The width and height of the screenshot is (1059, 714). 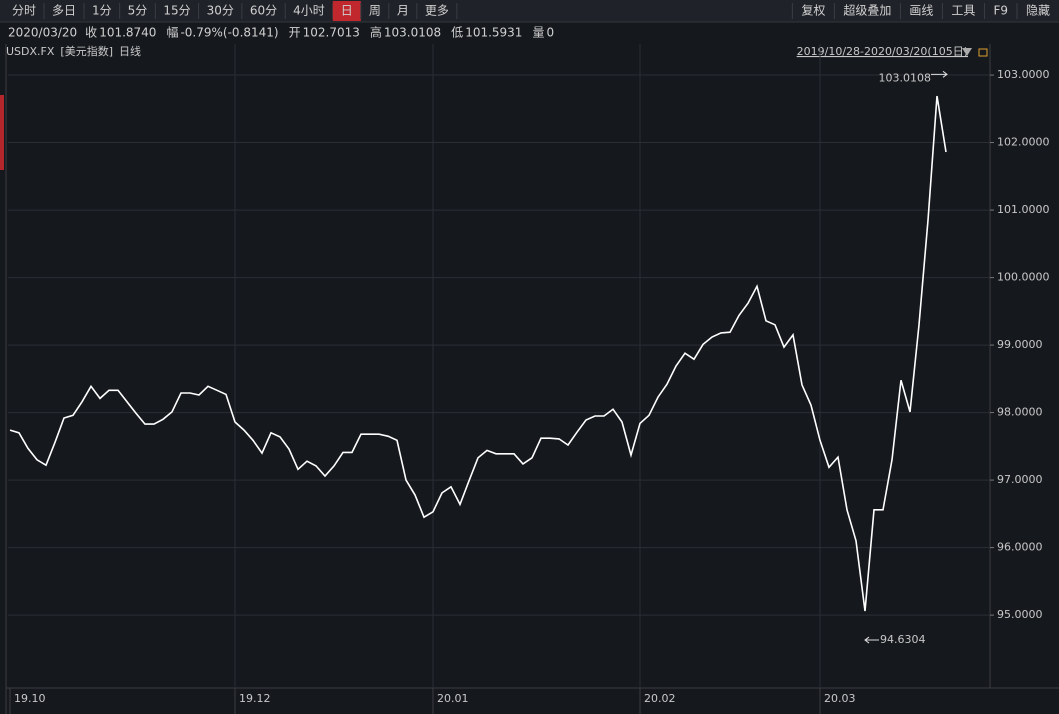 What do you see at coordinates (309, 11) in the screenshot?
I see `period-tab: 4小时` at bounding box center [309, 11].